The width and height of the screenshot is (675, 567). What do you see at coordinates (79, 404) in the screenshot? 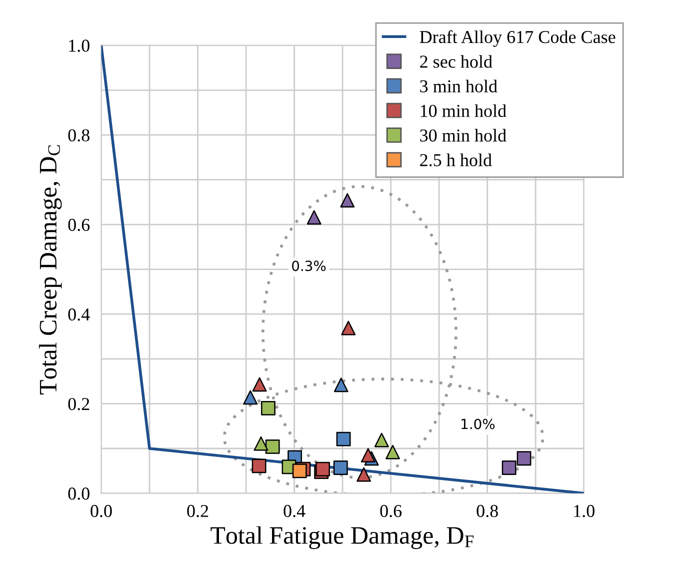
I see `y-tick-label: 0.2` at bounding box center [79, 404].